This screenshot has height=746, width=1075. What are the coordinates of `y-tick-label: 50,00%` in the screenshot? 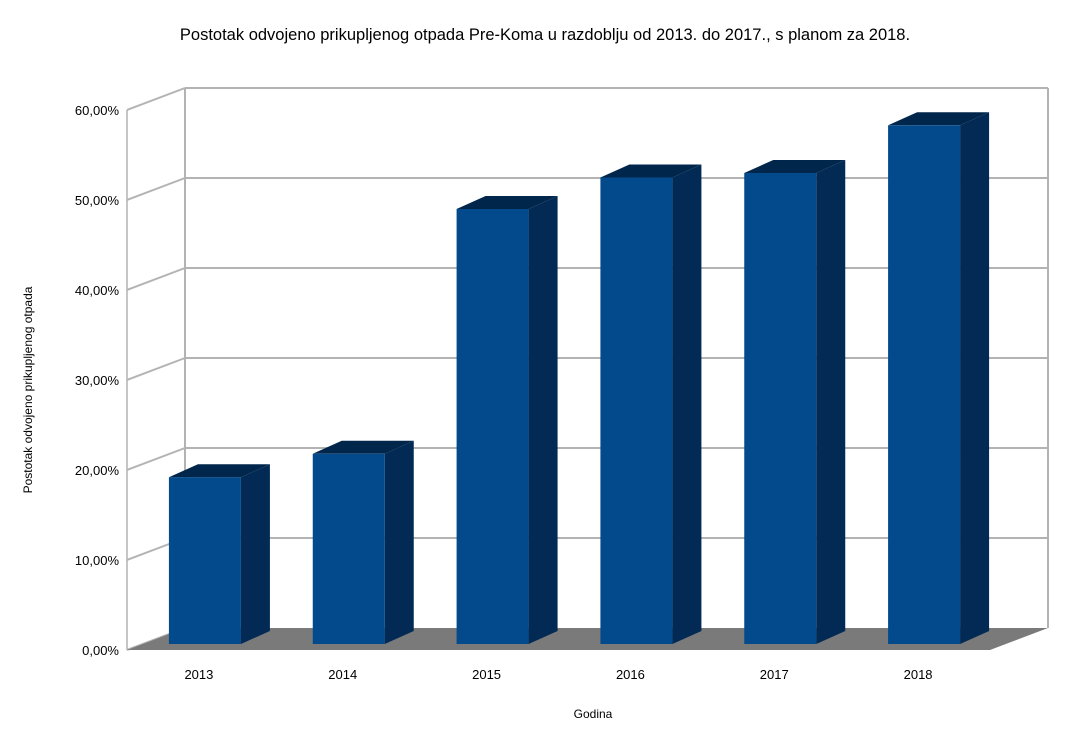 It's located at (97, 200).